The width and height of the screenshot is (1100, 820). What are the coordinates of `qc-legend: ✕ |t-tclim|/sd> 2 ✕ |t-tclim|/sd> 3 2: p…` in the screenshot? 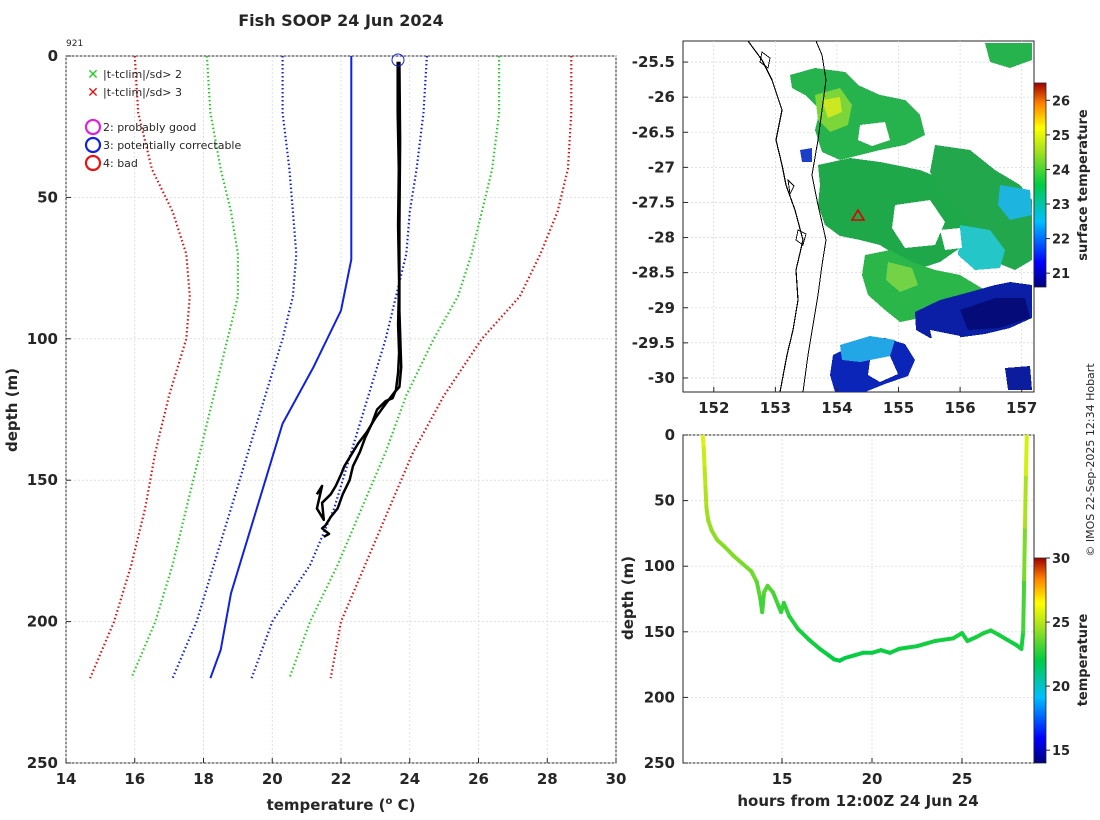 It's located at (162, 119).